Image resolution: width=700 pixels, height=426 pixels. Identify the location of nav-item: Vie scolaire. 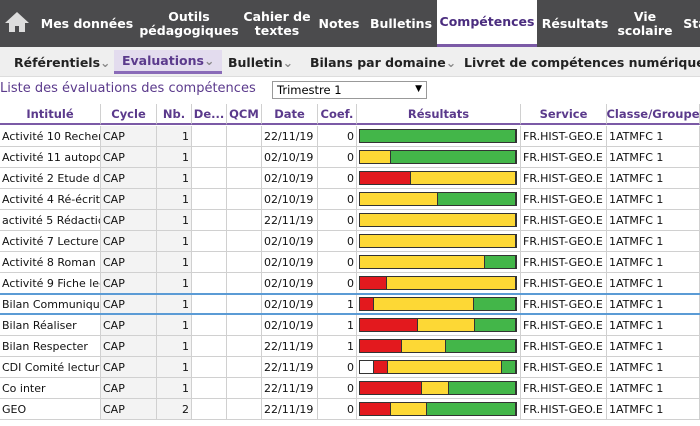
(645, 23).